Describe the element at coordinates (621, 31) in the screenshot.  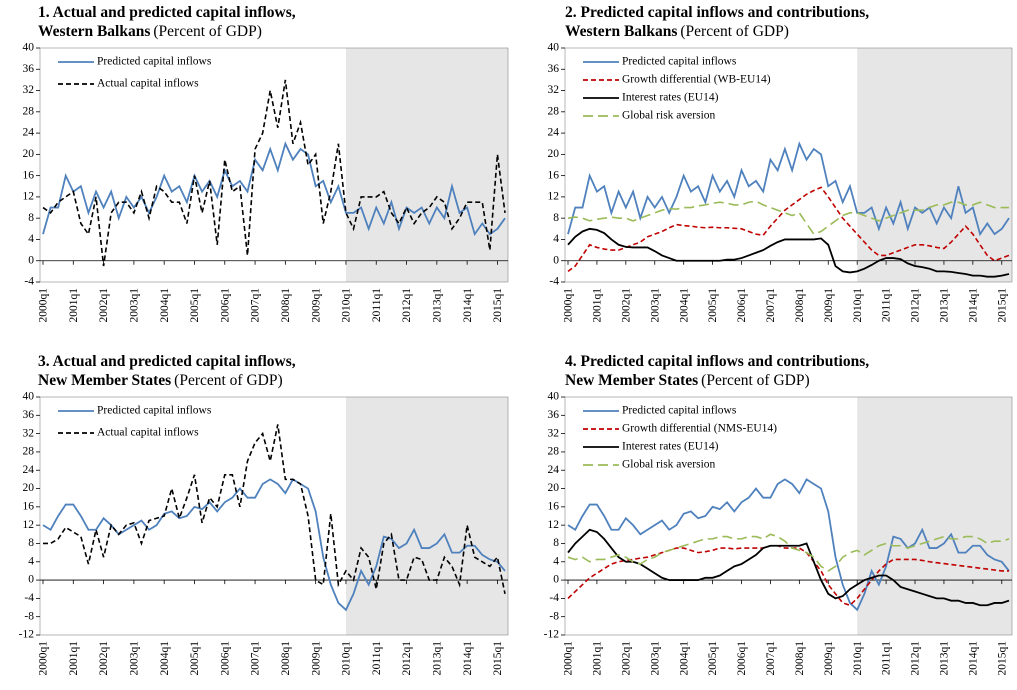
I see `subtitle: Western Balkans` at that location.